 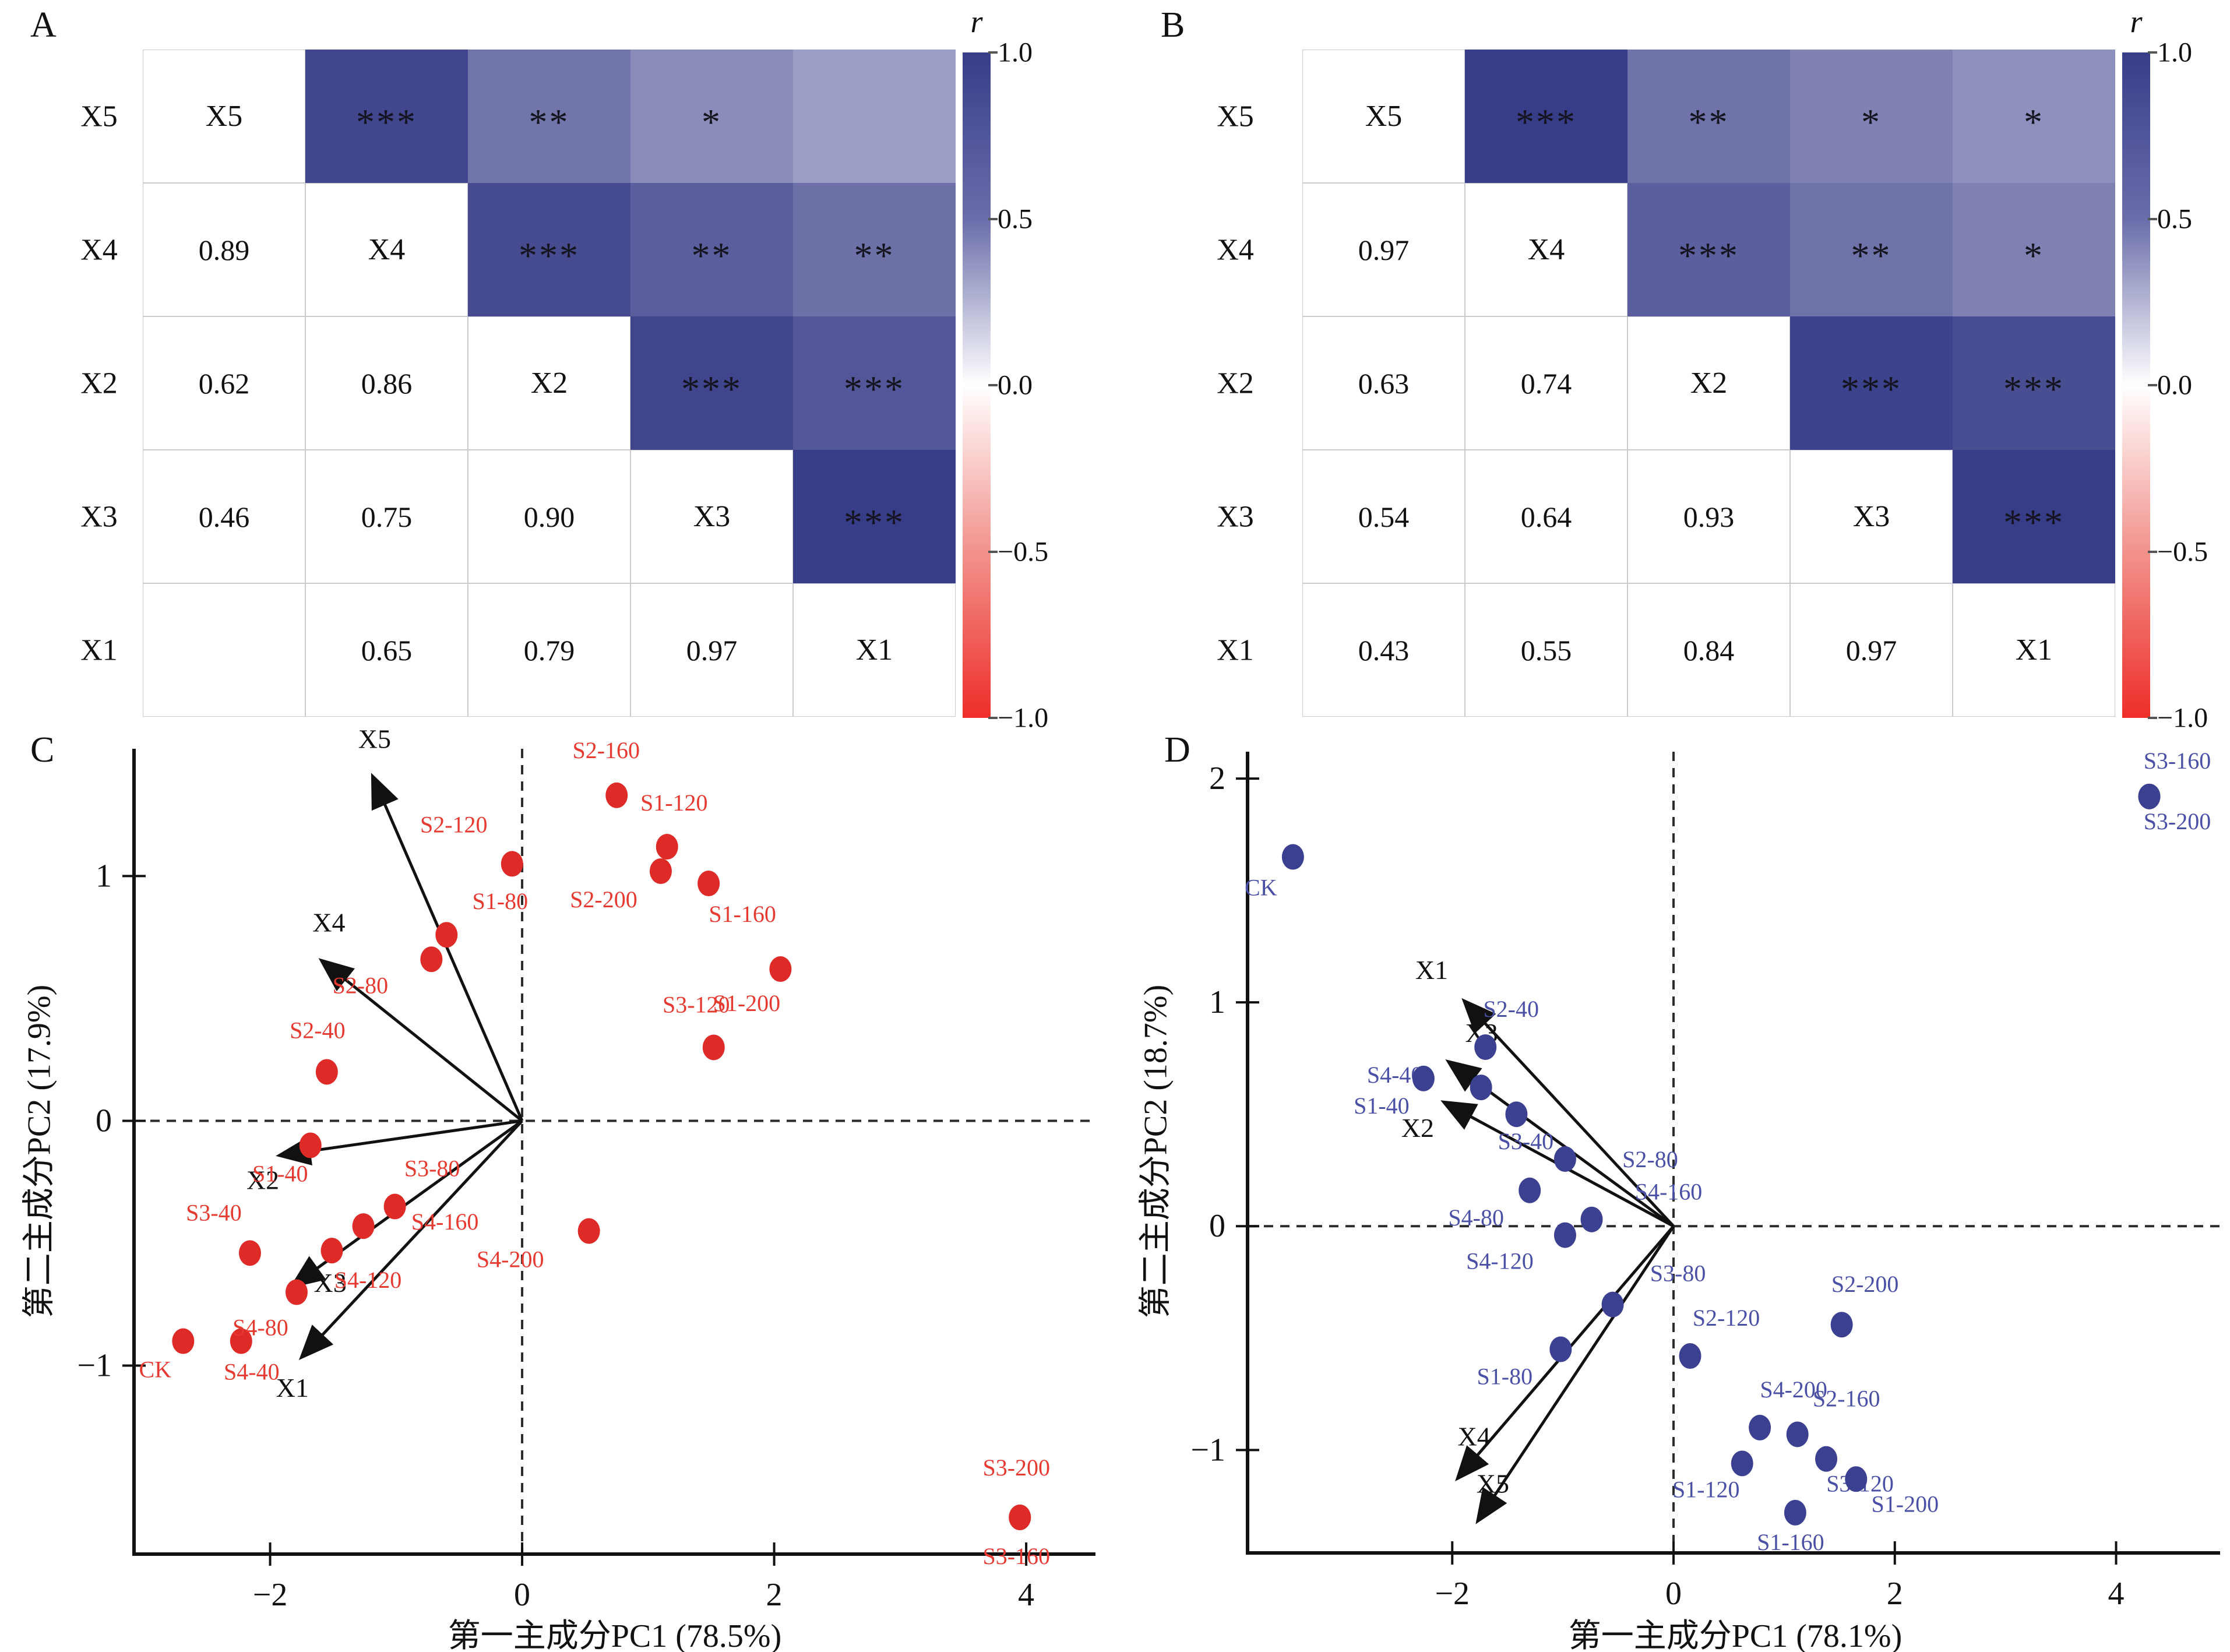 What do you see at coordinates (522, 1595) in the screenshot?
I see `x-tick-label: 0` at bounding box center [522, 1595].